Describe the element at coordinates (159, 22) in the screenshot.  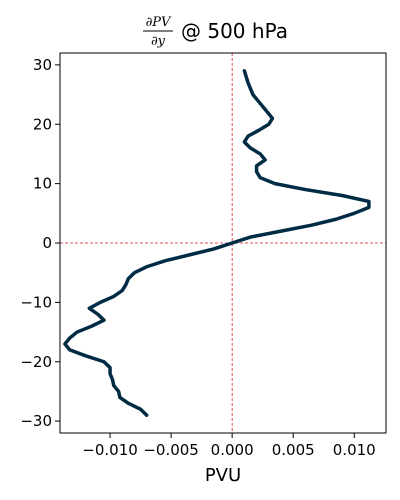
I see `title-numerator: ∂PV` at that location.